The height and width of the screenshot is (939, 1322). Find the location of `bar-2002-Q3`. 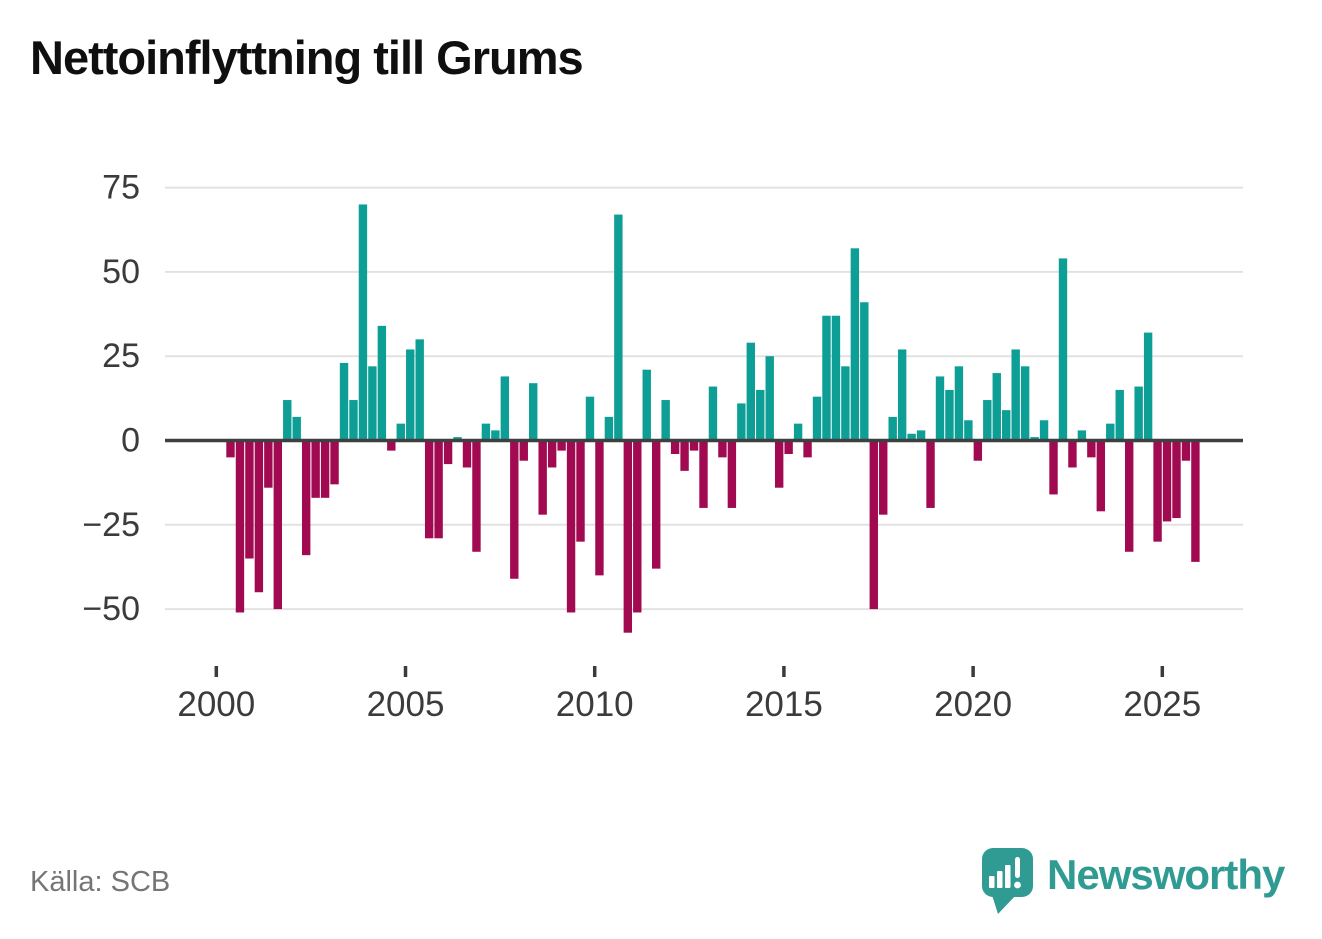

bar-2002-Q3 is located at coordinates (315, 469).